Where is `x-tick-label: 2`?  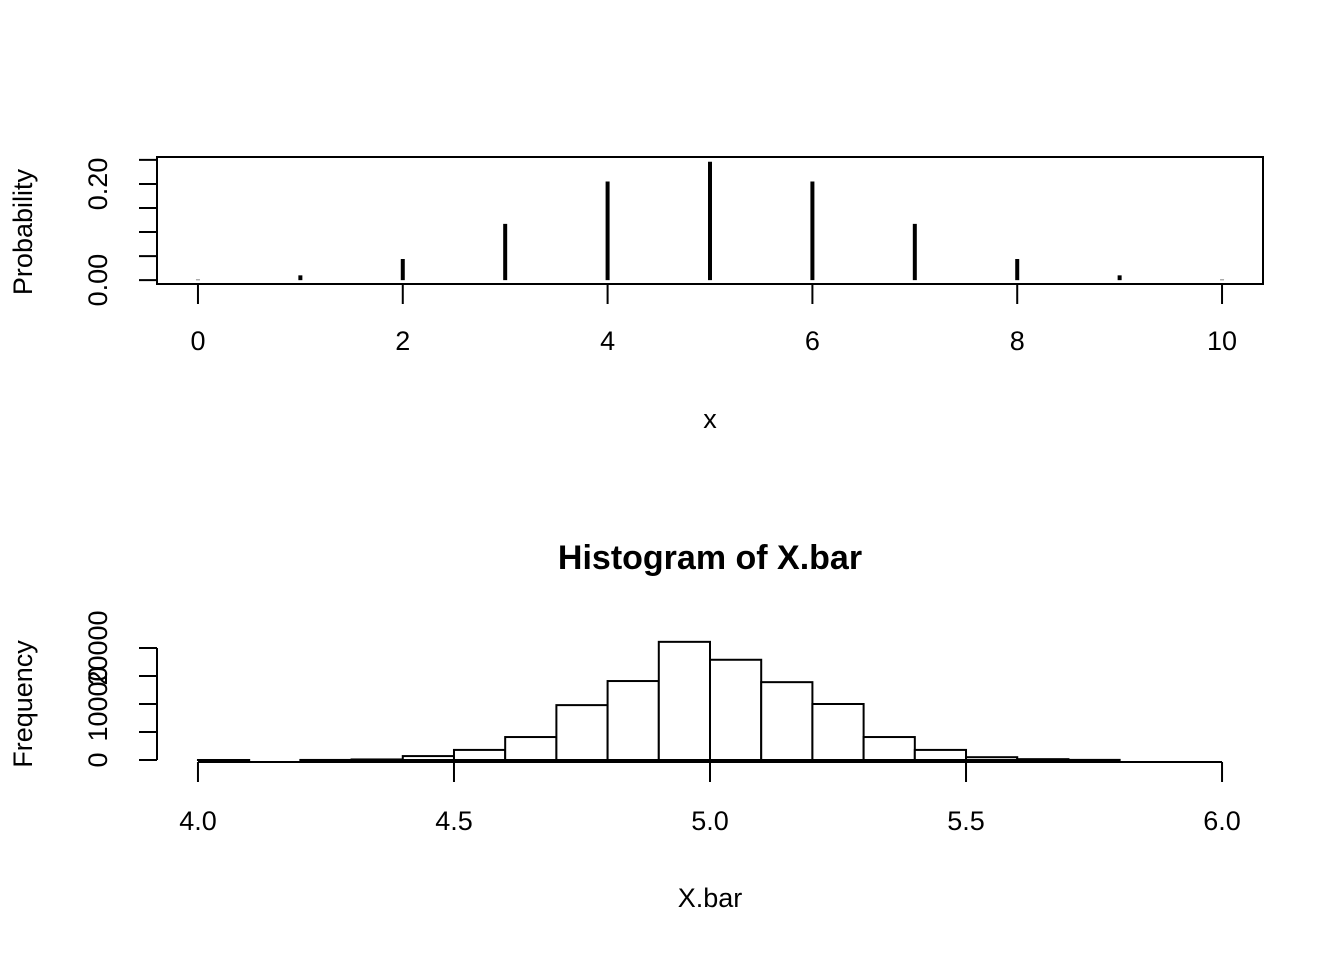 x-tick-label: 2 is located at coordinates (402, 341).